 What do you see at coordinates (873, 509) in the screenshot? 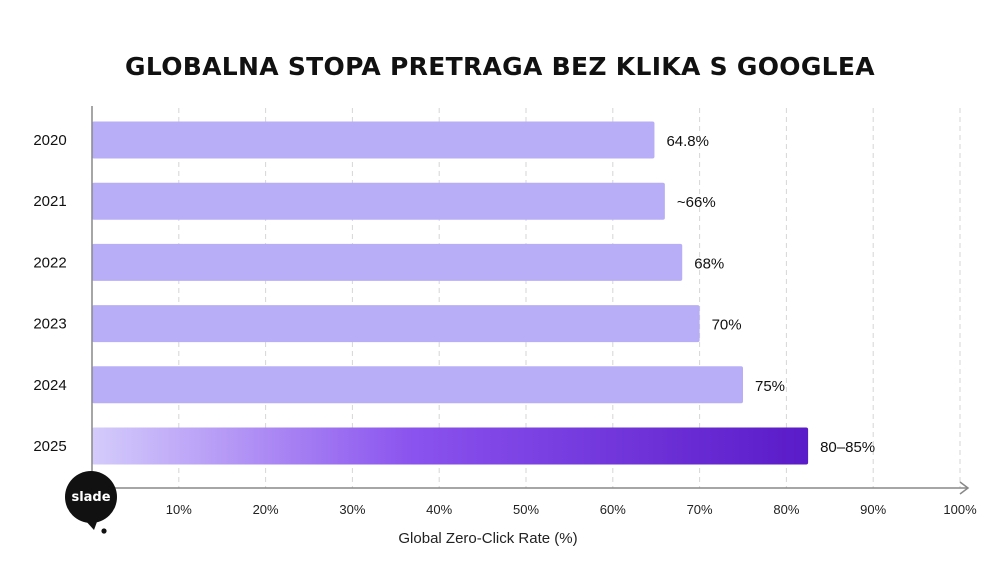
I see `x-tick-label: 90%` at bounding box center [873, 509].